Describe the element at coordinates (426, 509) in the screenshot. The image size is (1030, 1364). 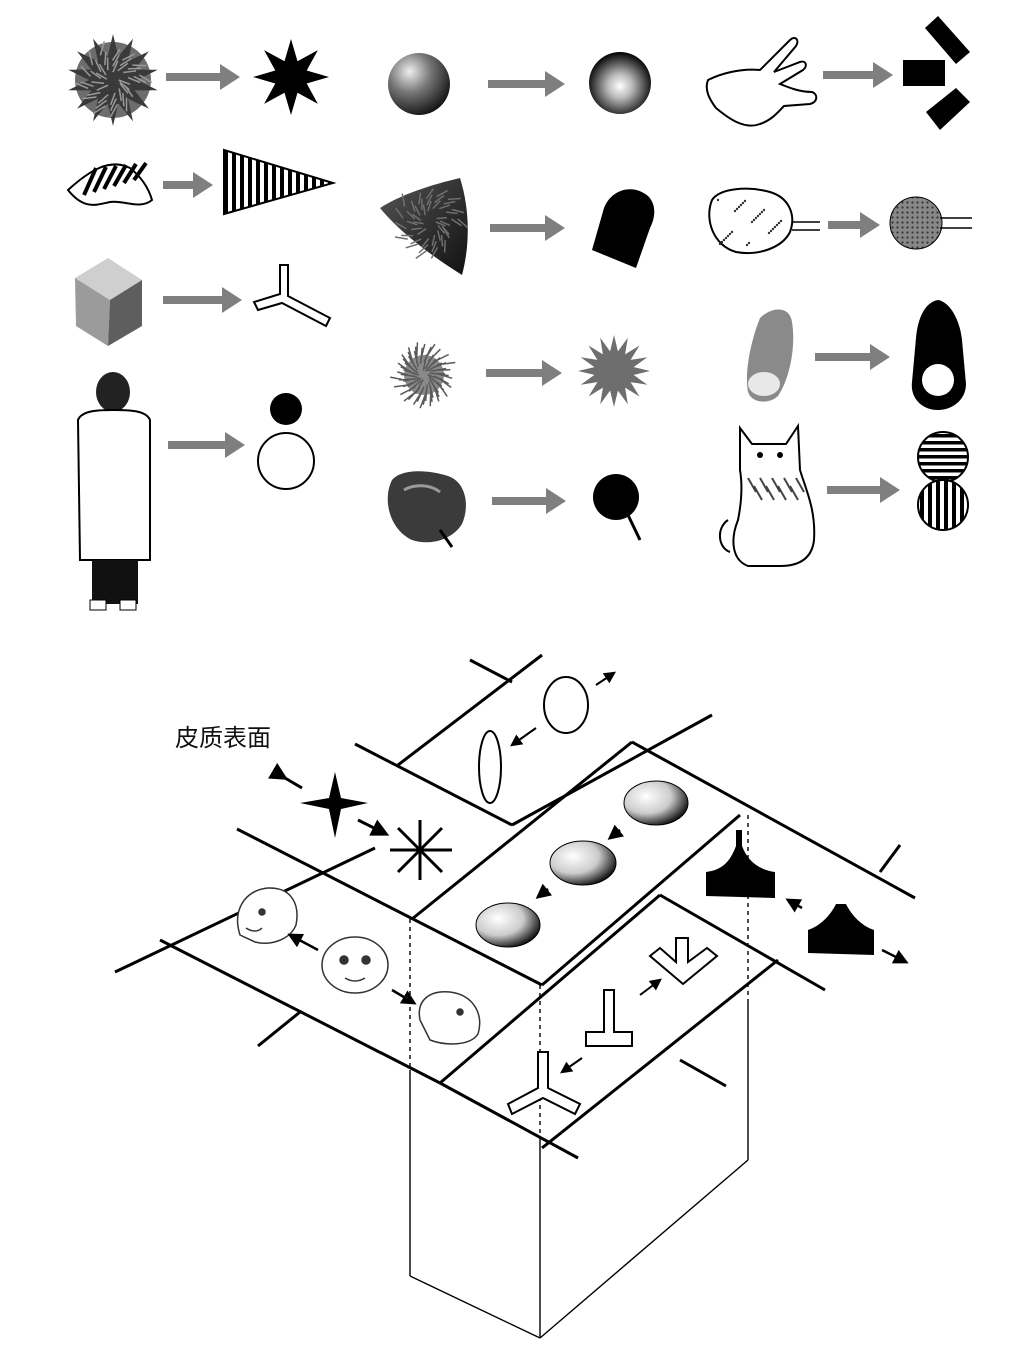
I see `apple-icon` at that location.